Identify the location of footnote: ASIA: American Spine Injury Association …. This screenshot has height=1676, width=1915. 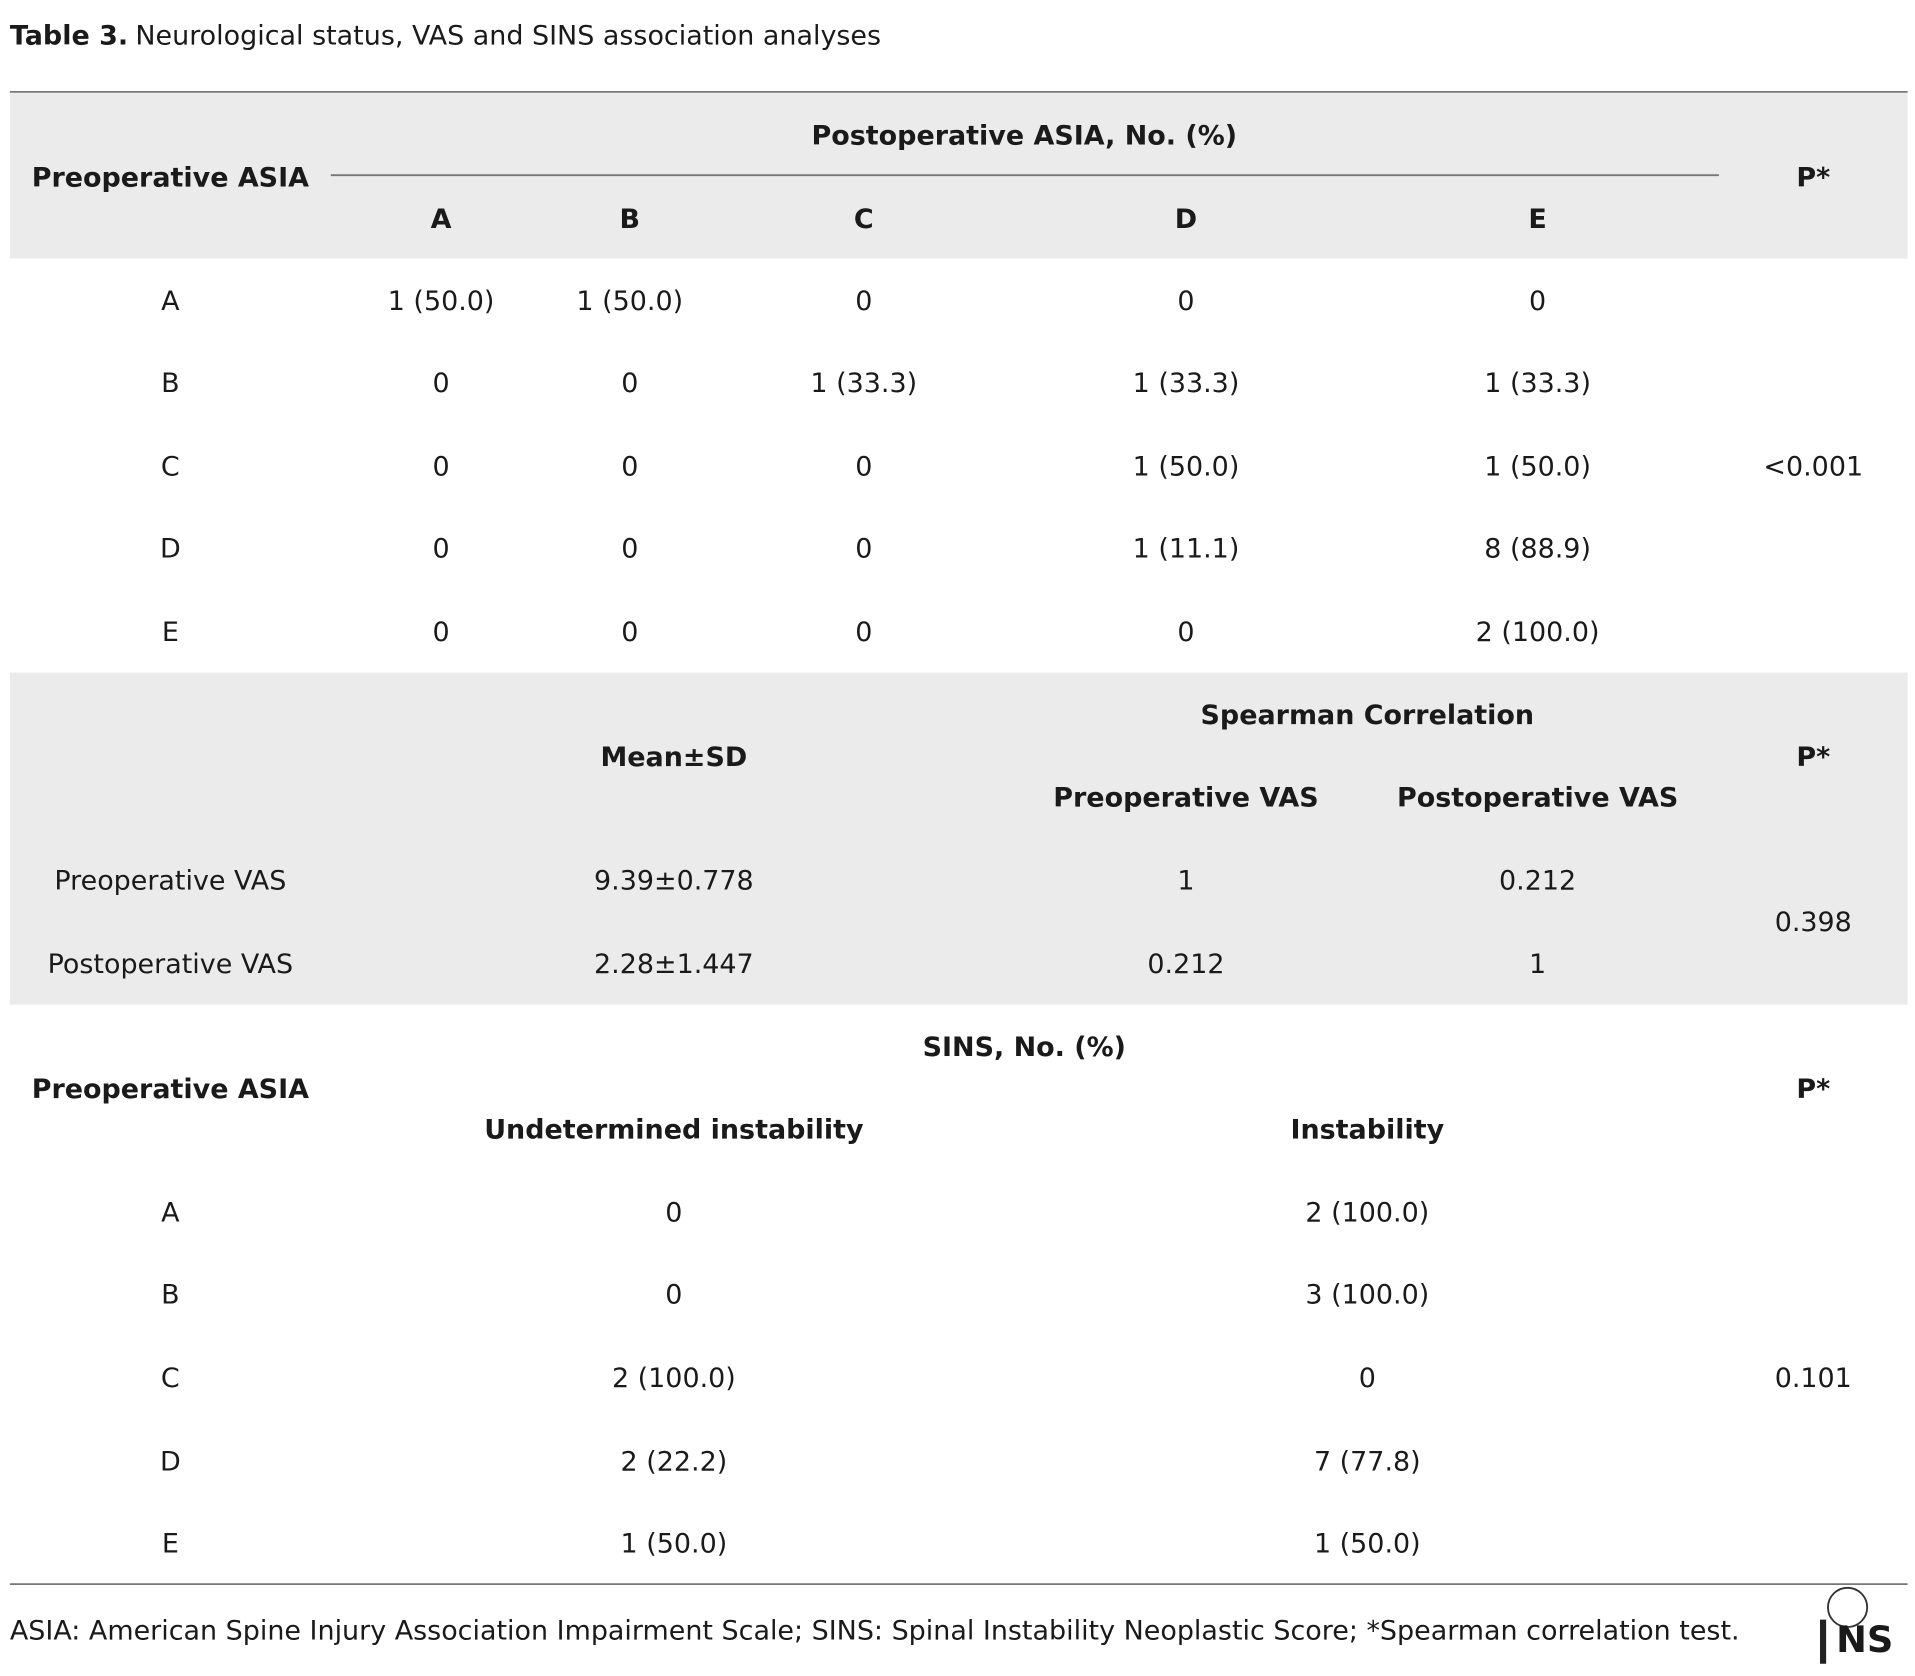
(875, 1630).